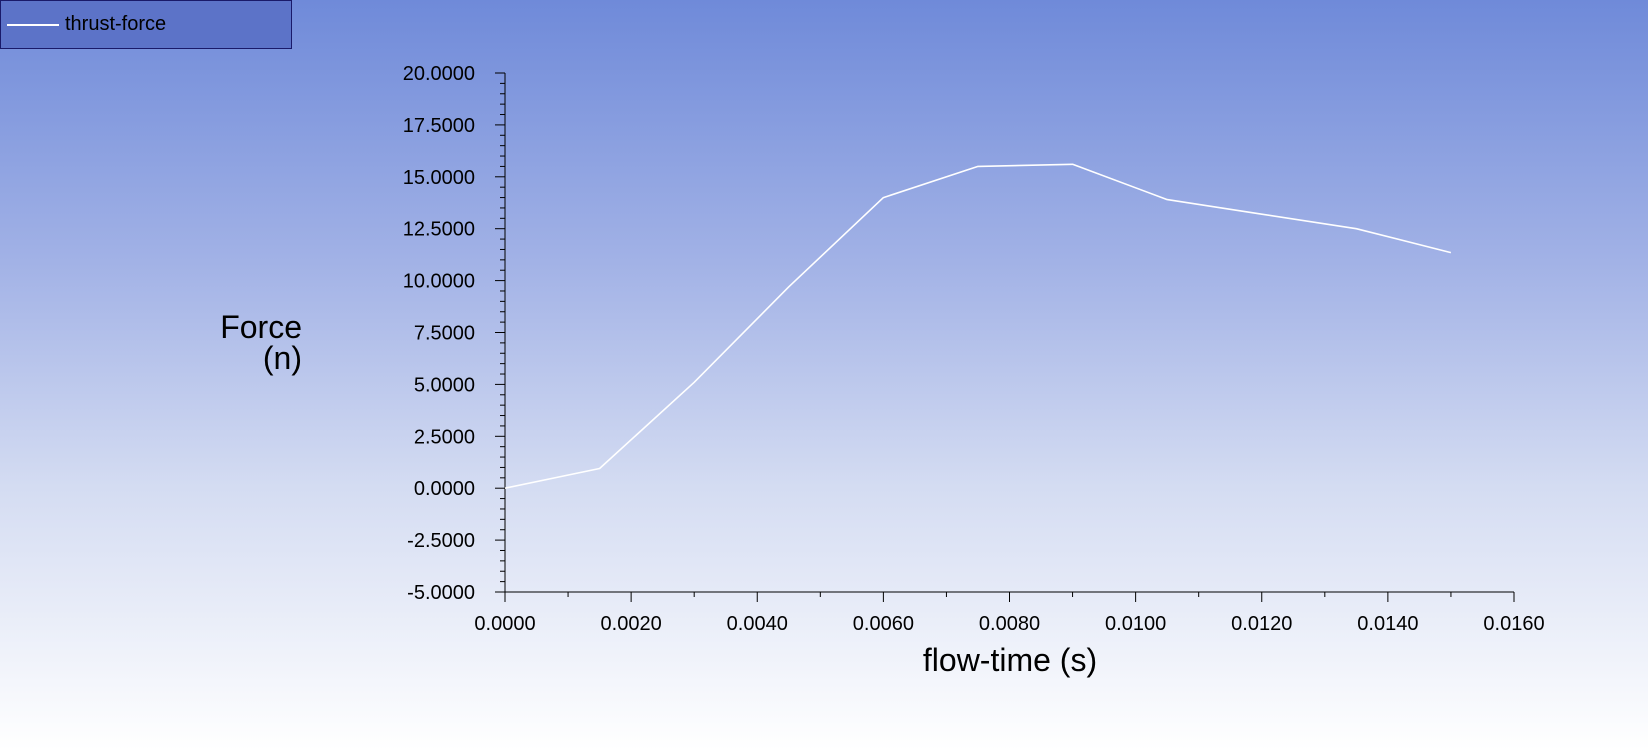  What do you see at coordinates (439, 282) in the screenshot?
I see `y-tick-label: 10.0000` at bounding box center [439, 282].